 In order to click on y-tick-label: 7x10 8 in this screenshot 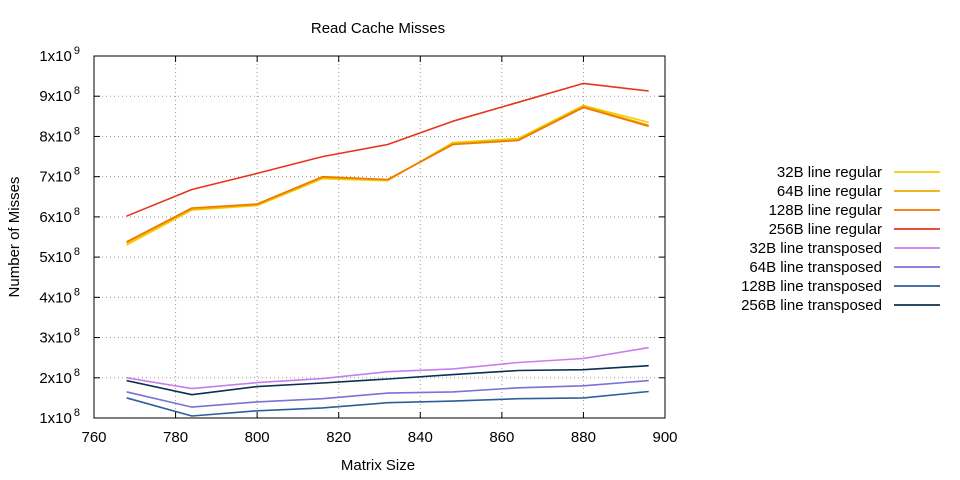, I will do `click(59, 176)`.